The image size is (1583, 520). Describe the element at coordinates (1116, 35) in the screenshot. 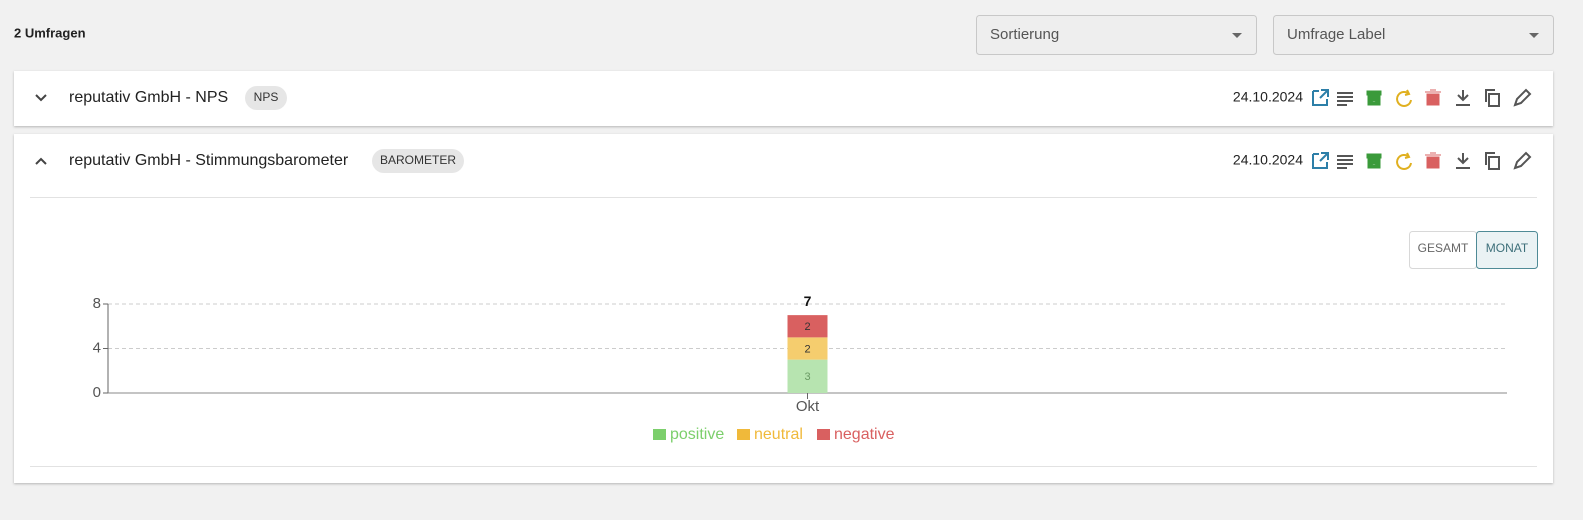

I see `filter-select: Sortierung` at that location.